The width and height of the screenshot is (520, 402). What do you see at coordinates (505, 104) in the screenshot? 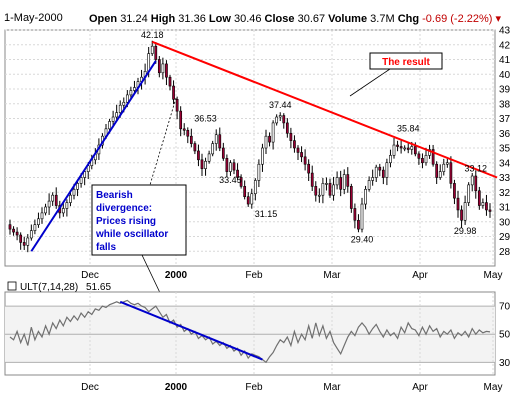
I see `price-y-tick-label: 38` at bounding box center [505, 104].